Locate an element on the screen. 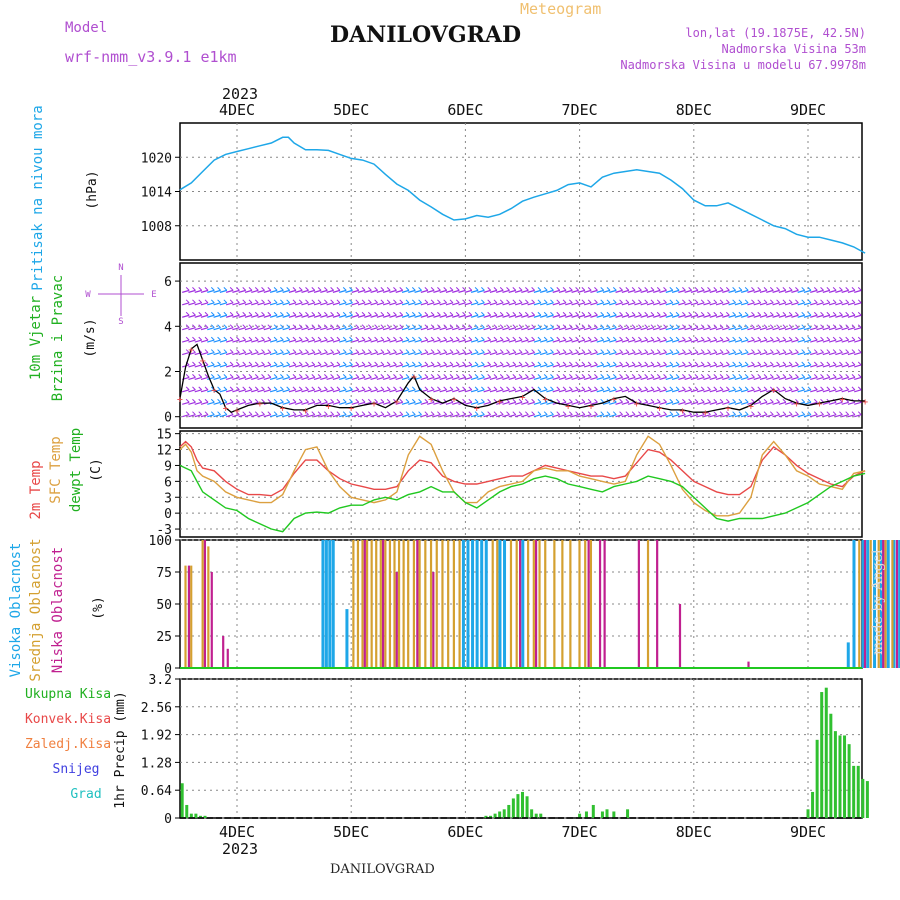 The height and width of the screenshot is (900, 900). y-tick-label: 75 is located at coordinates (164, 573).